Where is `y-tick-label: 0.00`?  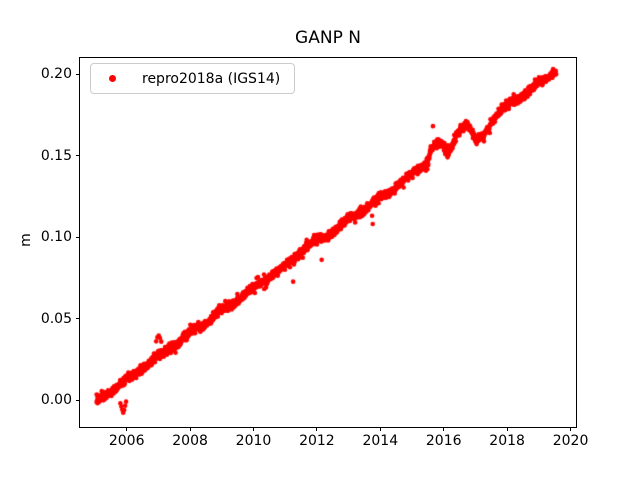
y-tick-label: 0.00 is located at coordinates (56, 400).